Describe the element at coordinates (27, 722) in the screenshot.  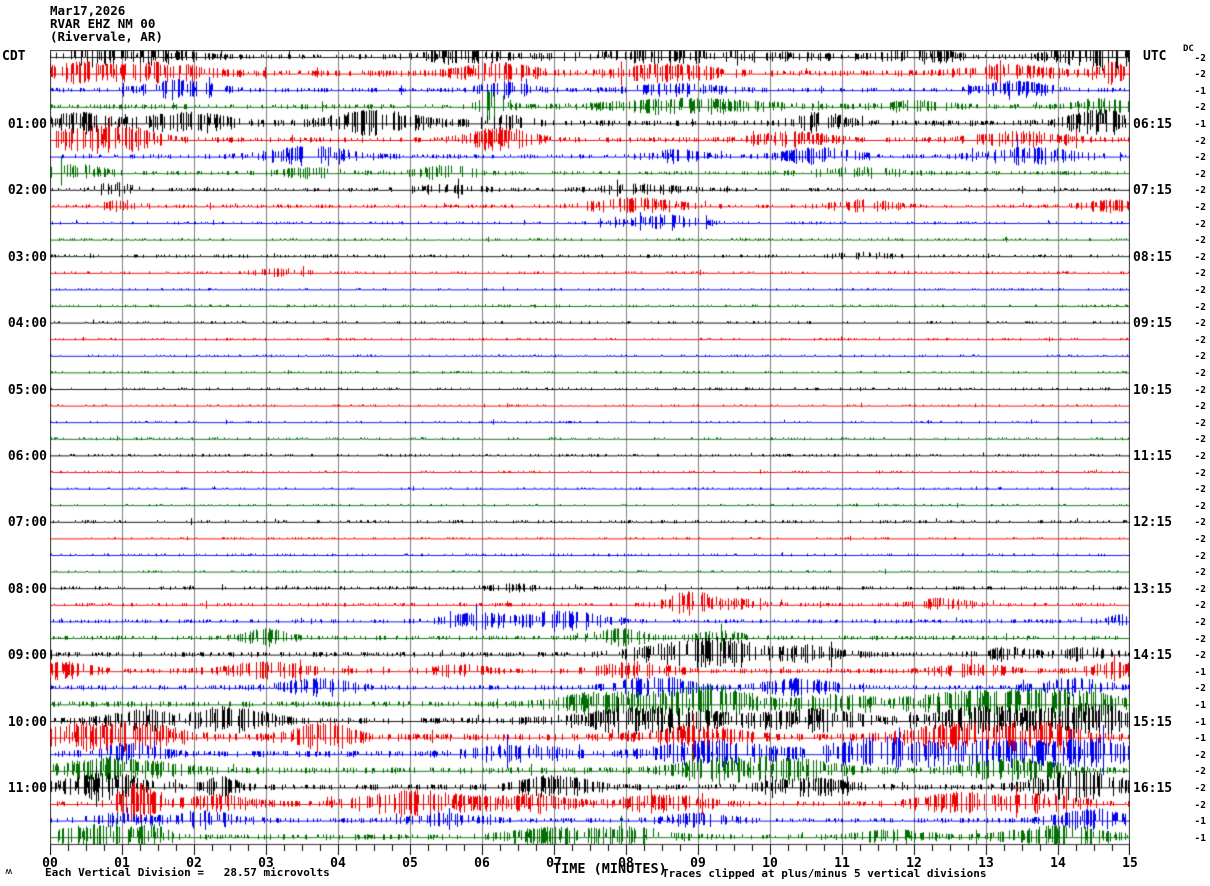
I see `left-time-label: 10:00` at that location.